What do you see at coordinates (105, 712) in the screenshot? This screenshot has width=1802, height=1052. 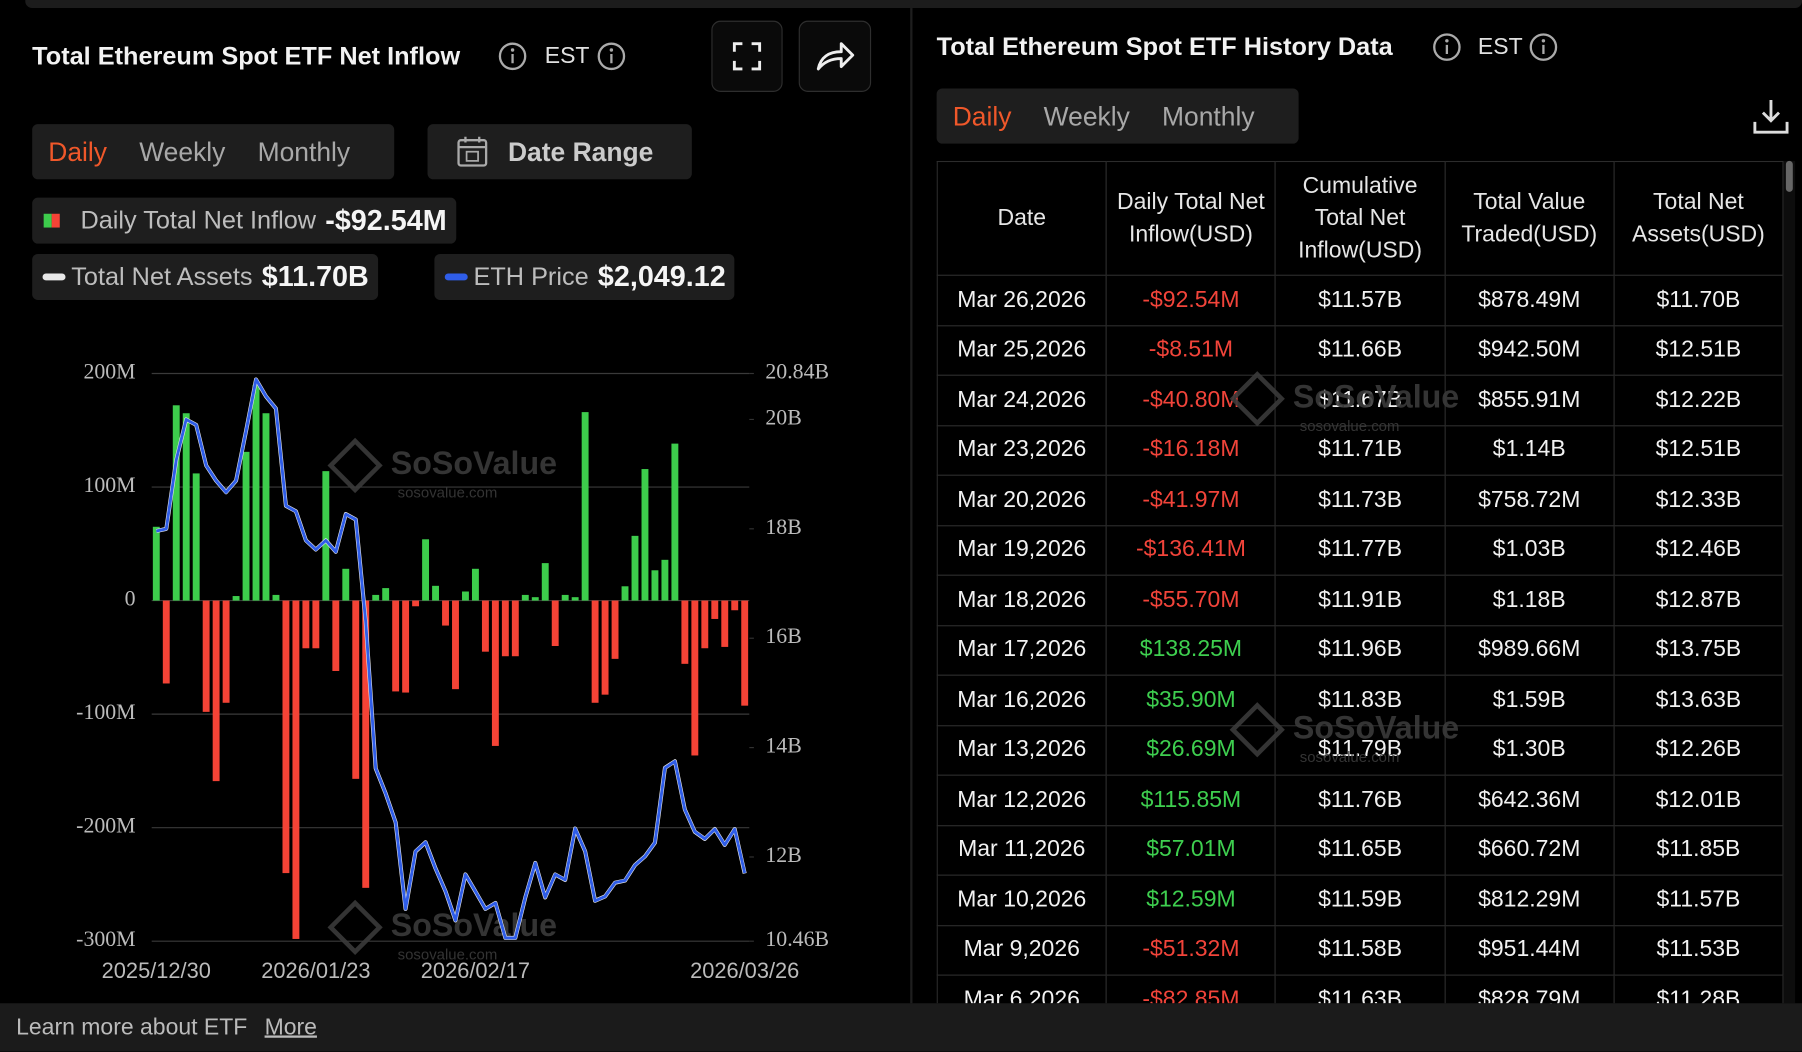 I see `y-tick-label: -100M` at bounding box center [105, 712].